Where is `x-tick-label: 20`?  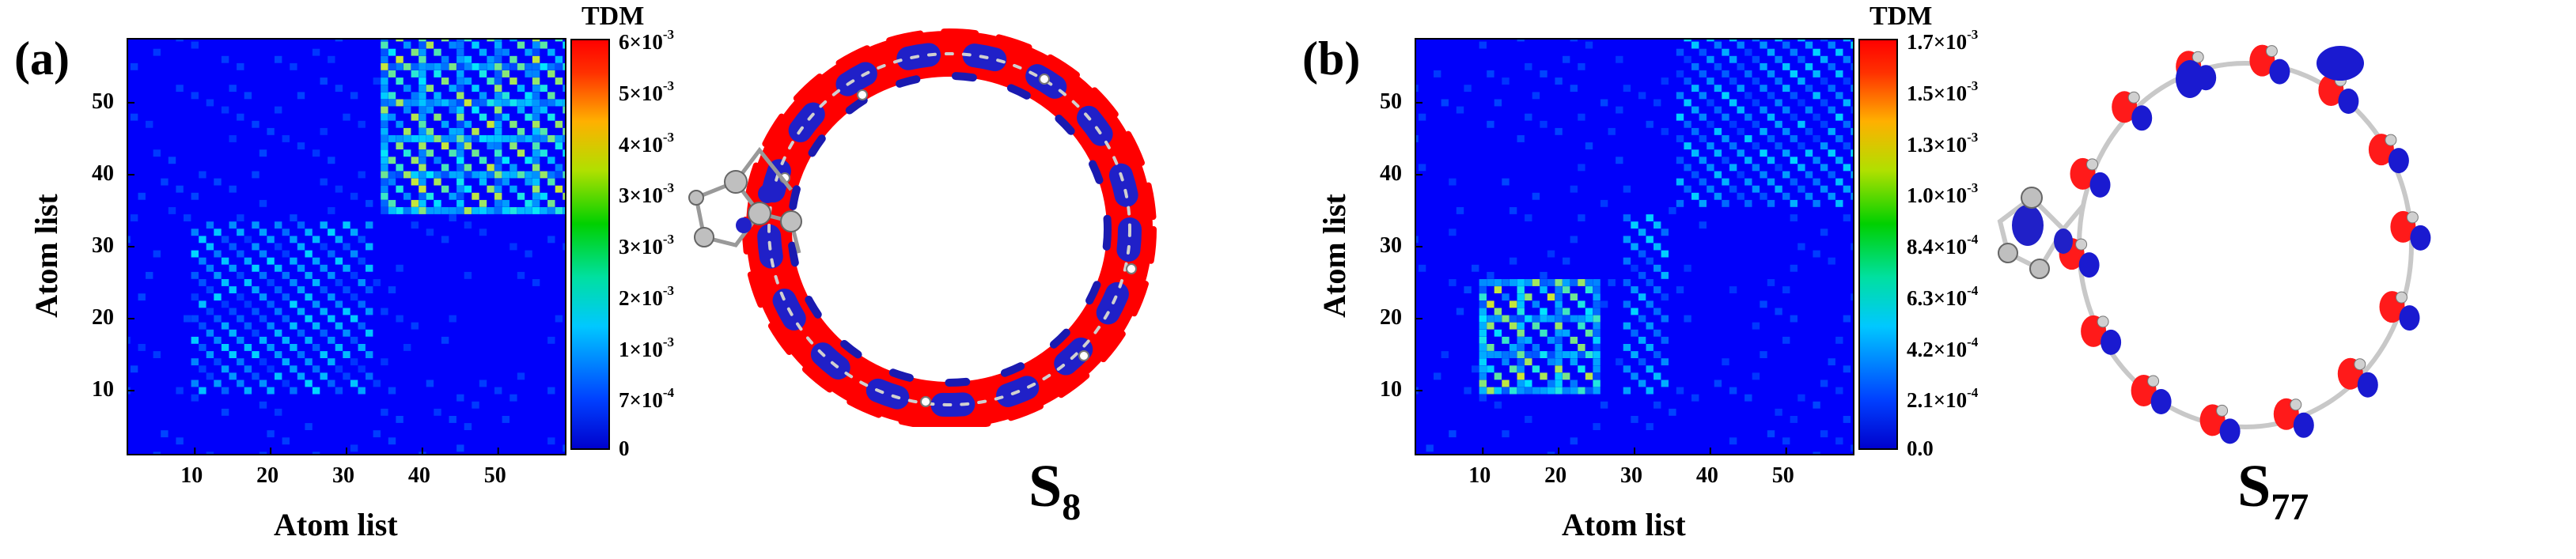 x-tick-label: 20 is located at coordinates (1555, 475).